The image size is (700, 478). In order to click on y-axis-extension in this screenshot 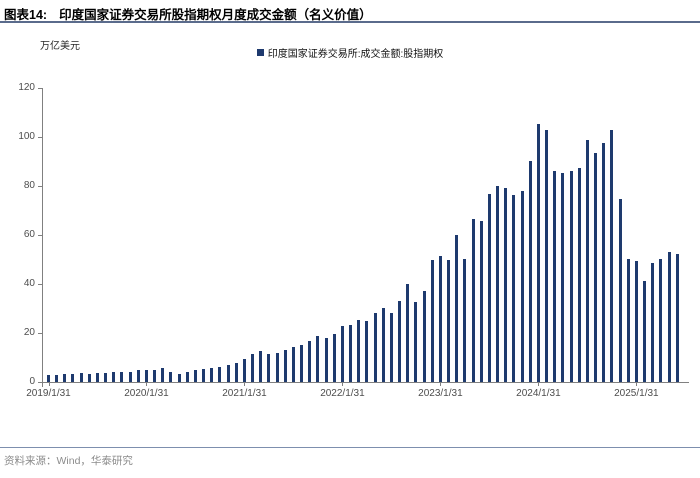, I will do `click(42, 384)`.